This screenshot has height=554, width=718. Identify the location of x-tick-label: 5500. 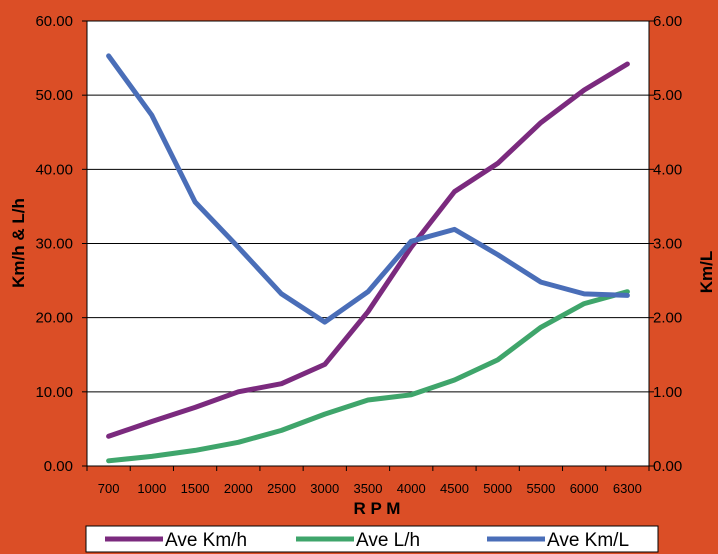
(540, 488).